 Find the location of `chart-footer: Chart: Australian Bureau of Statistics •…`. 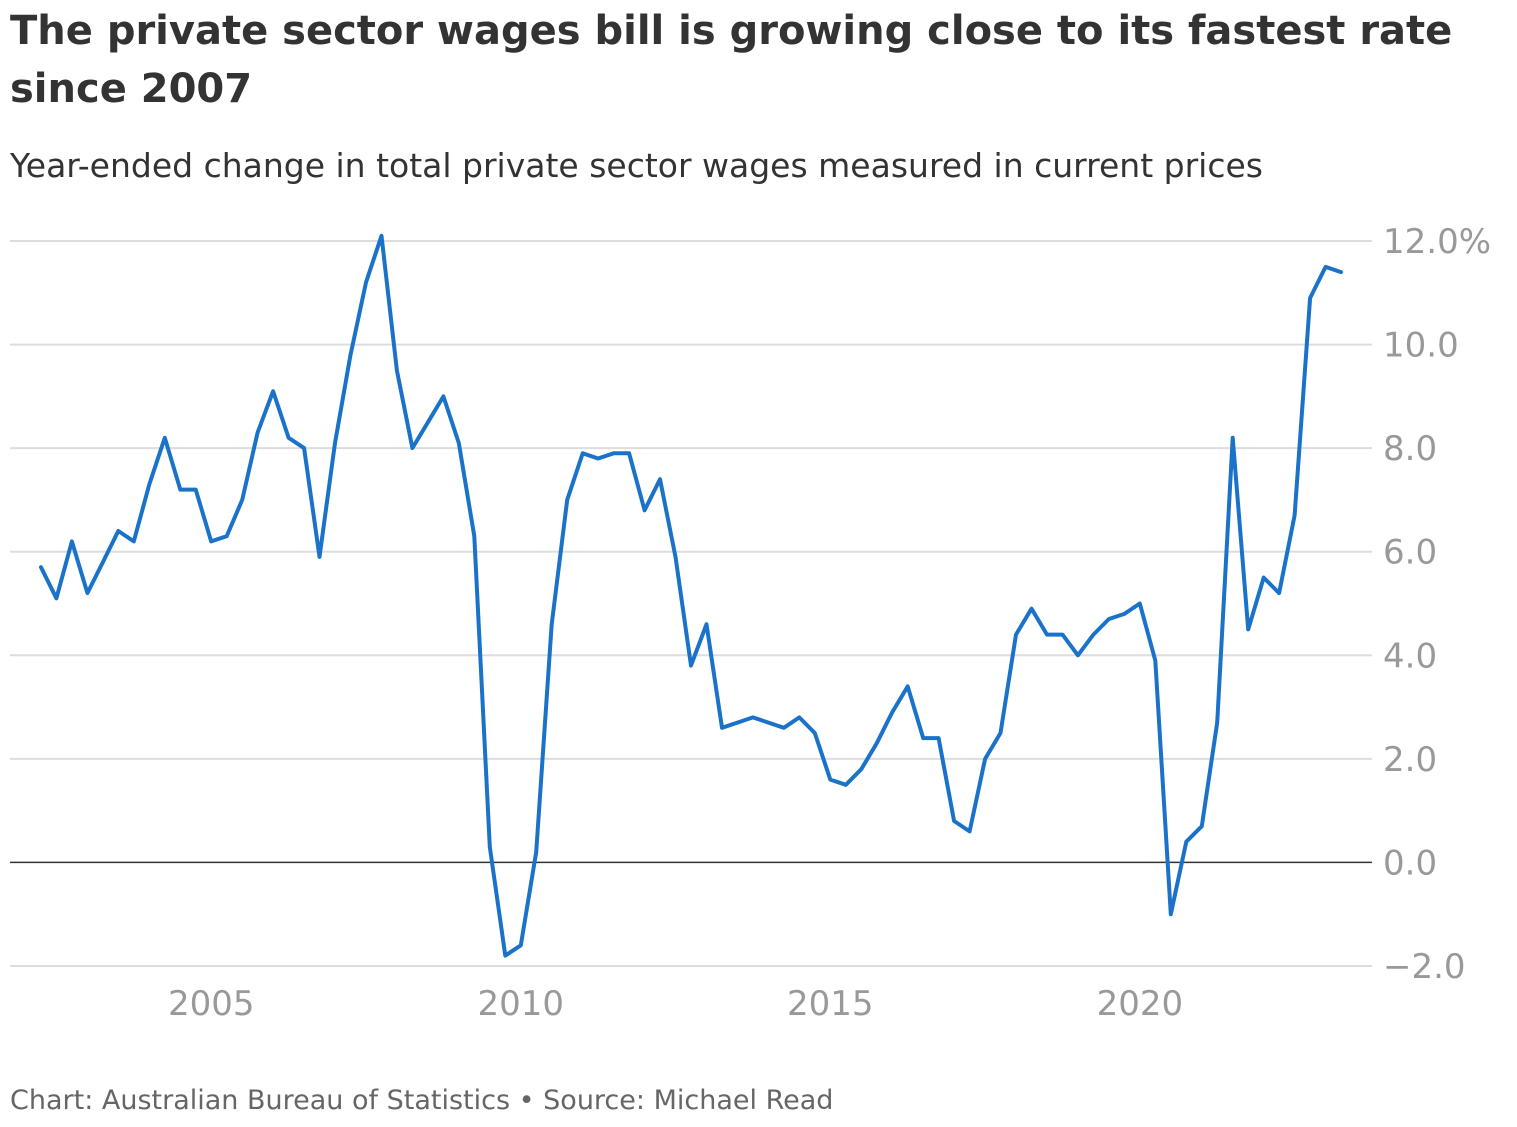

chart-footer: Chart: Australian Bureau of Statistics •… is located at coordinates (421, 1100).